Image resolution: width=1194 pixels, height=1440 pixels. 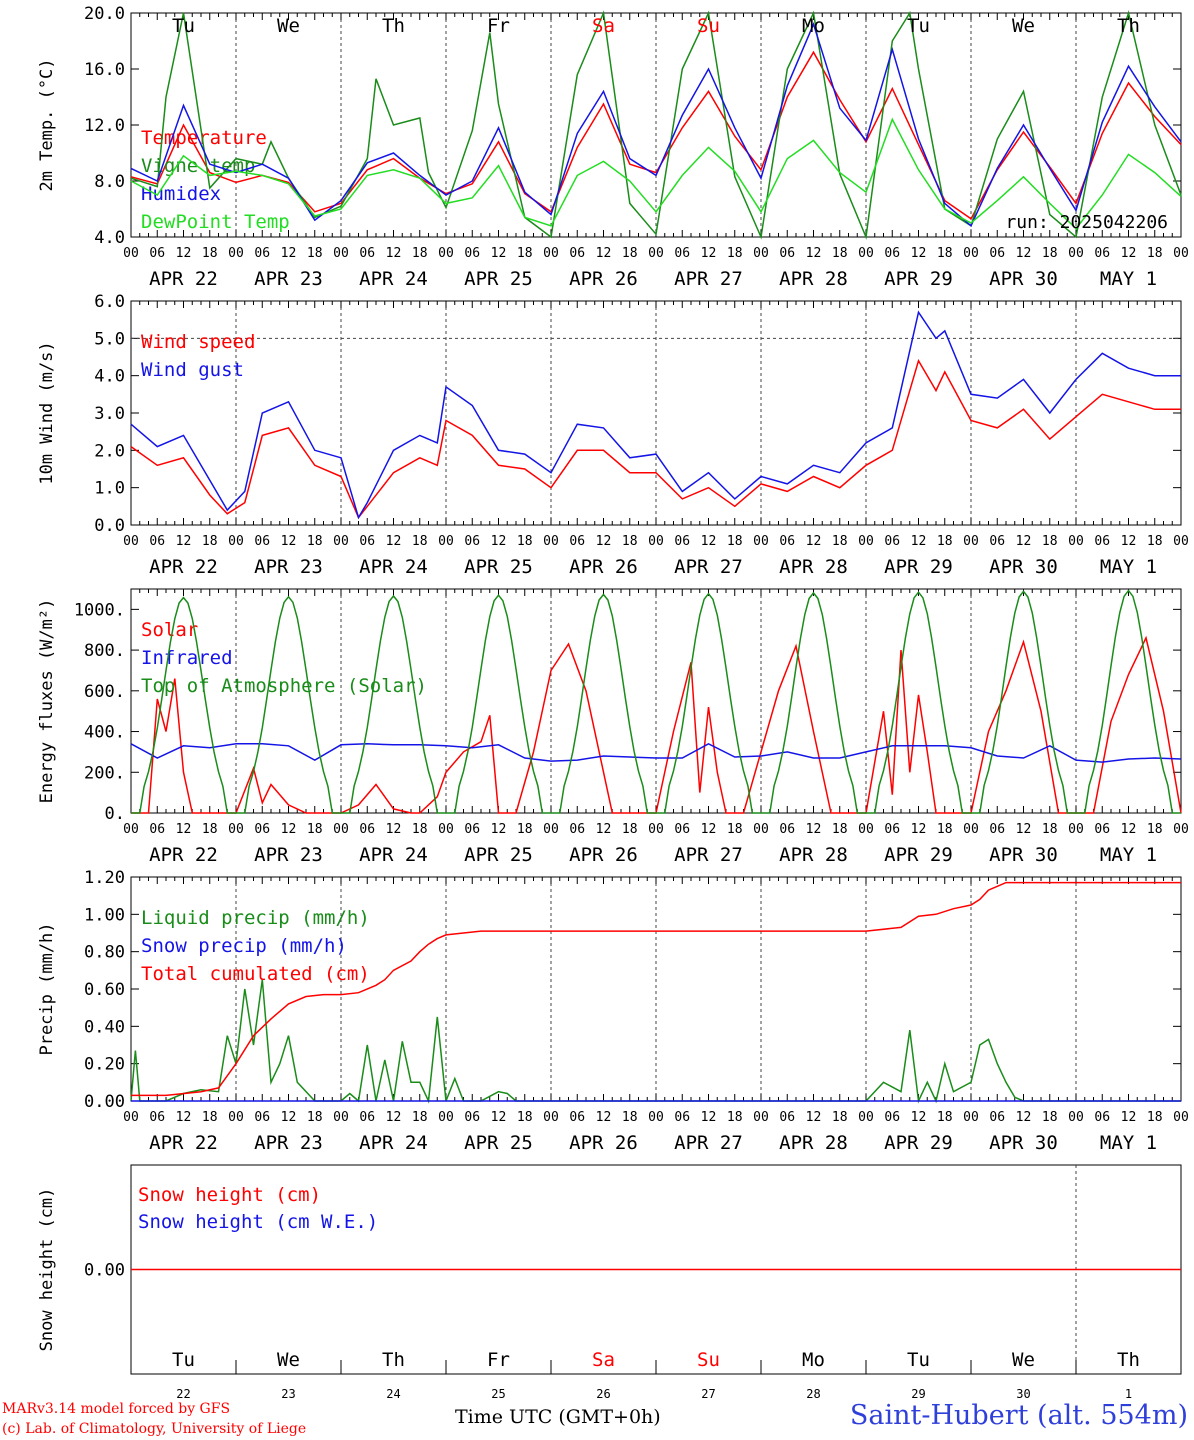 What do you see at coordinates (244, 946) in the screenshot?
I see `legend-entry: Snow precip (mm/h)` at bounding box center [244, 946].